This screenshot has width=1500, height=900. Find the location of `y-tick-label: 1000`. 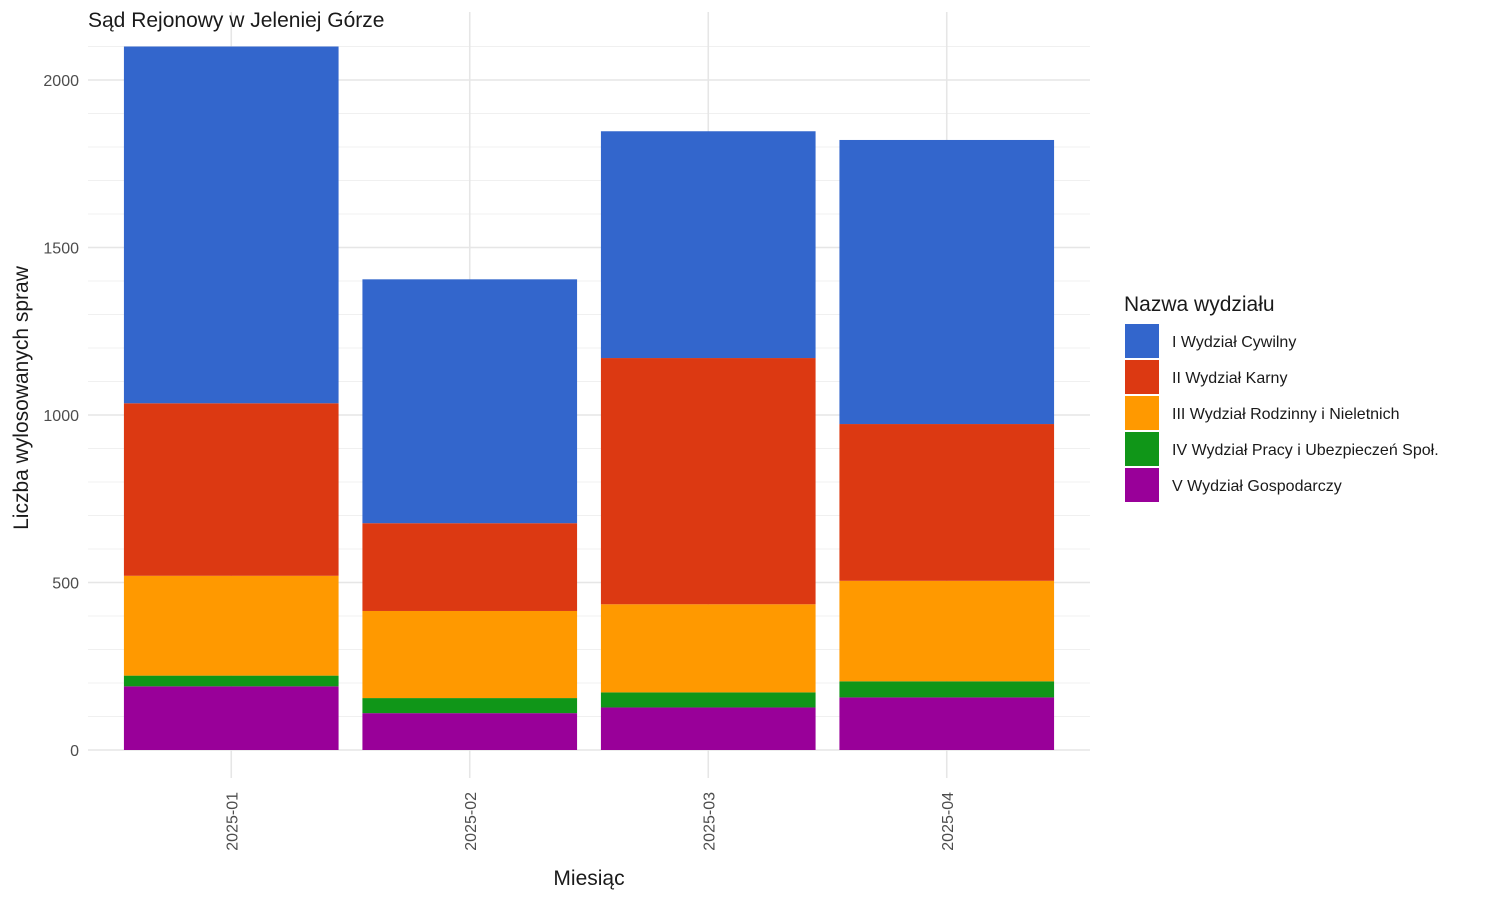

y-tick-label: 1000 is located at coordinates (61, 416).